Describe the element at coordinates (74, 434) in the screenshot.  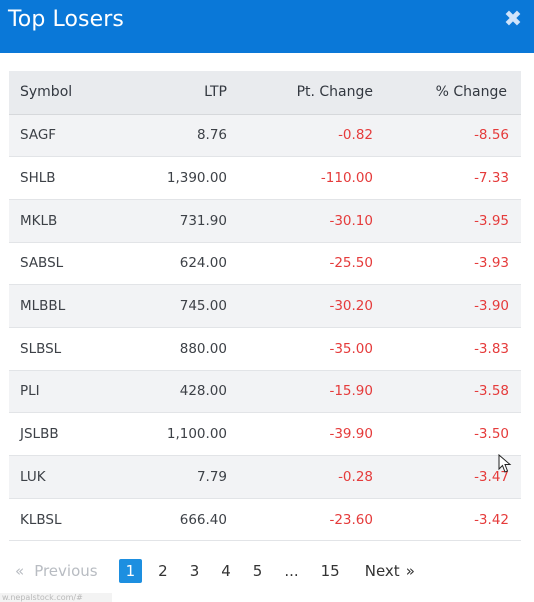
I see `symbol-cell: JSLBB` at that location.